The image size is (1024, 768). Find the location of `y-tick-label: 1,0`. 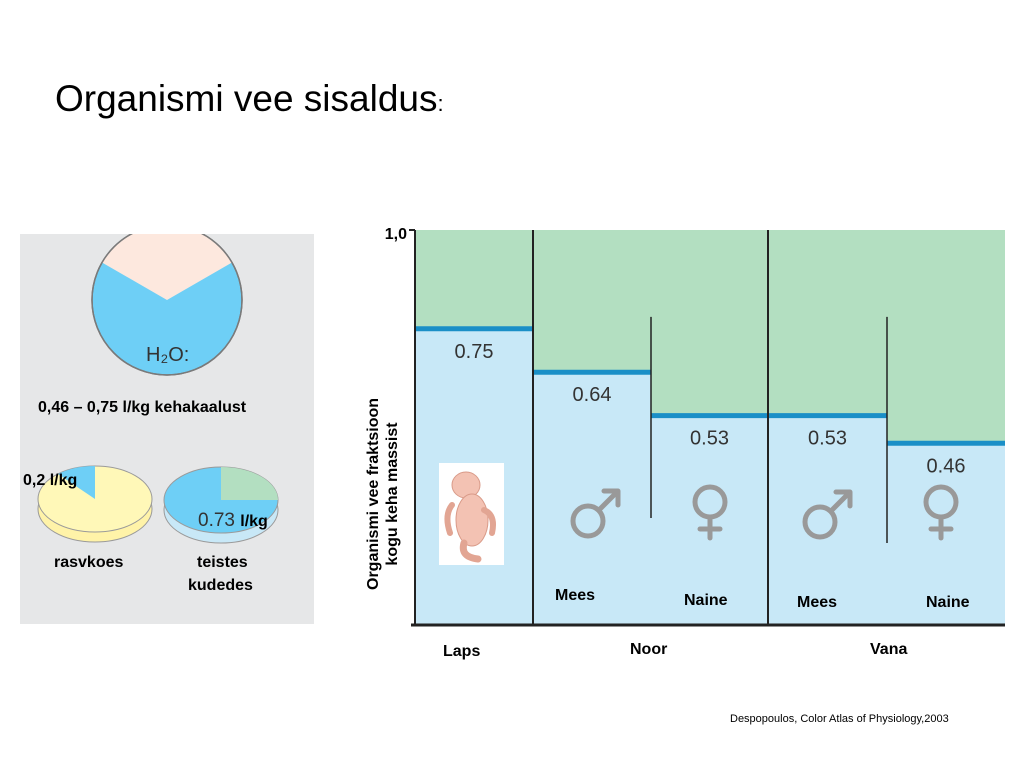

y-tick-label: 1,0 is located at coordinates (396, 234).